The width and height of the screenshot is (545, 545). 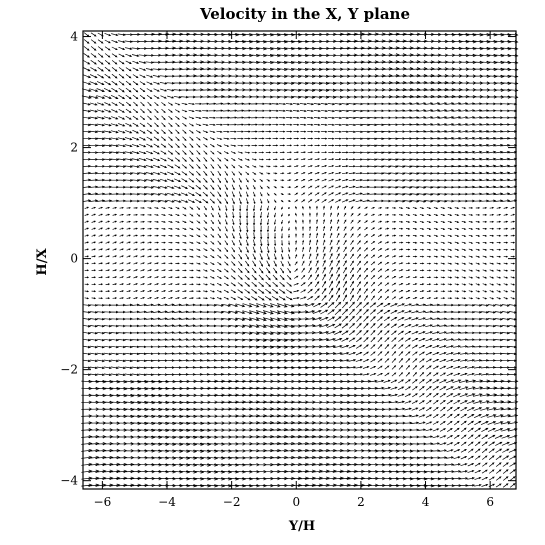 What do you see at coordinates (232, 502) in the screenshot?
I see `x-tick-label: −2` at bounding box center [232, 502].